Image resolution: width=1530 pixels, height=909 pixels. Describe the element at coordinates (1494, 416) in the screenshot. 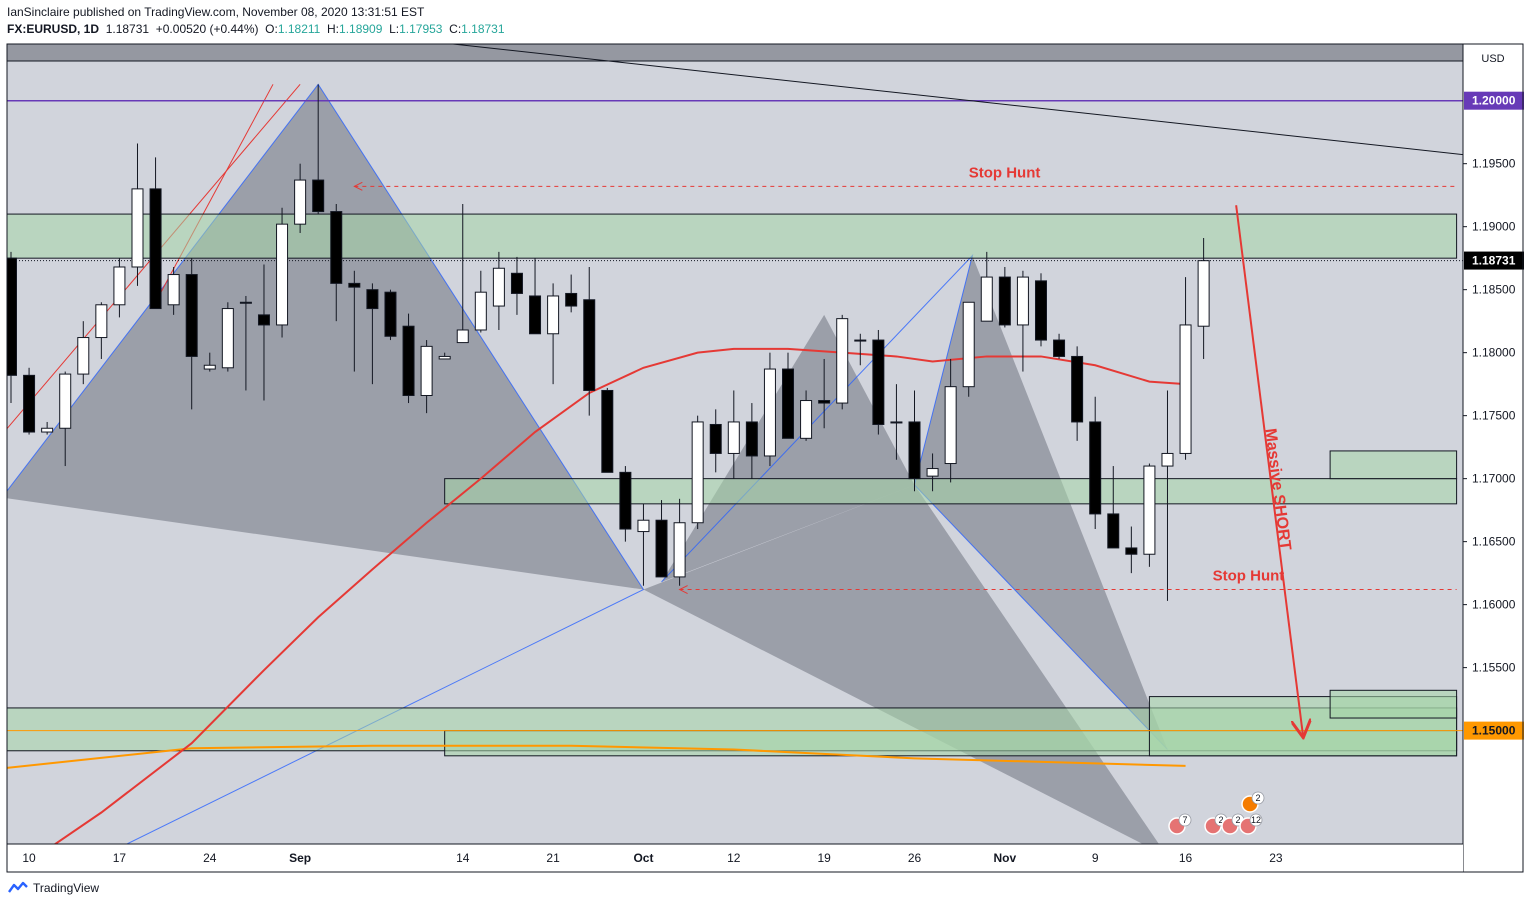

I see `y-tick-label: 1.17500` at that location.